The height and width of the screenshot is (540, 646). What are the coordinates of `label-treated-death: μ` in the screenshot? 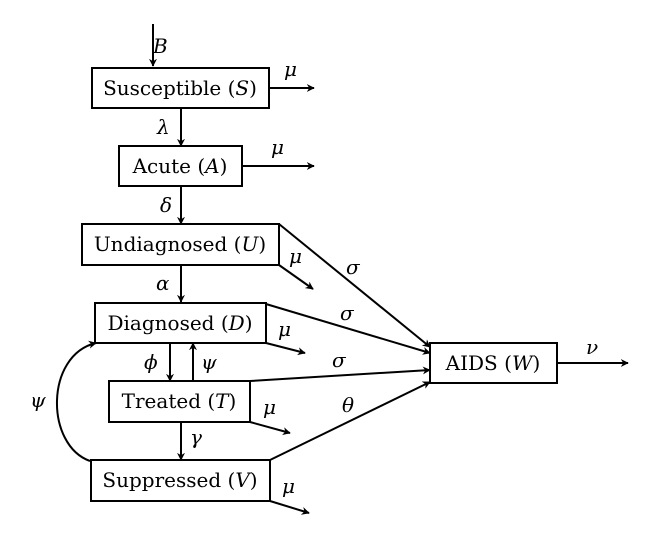 It's located at (269, 407).